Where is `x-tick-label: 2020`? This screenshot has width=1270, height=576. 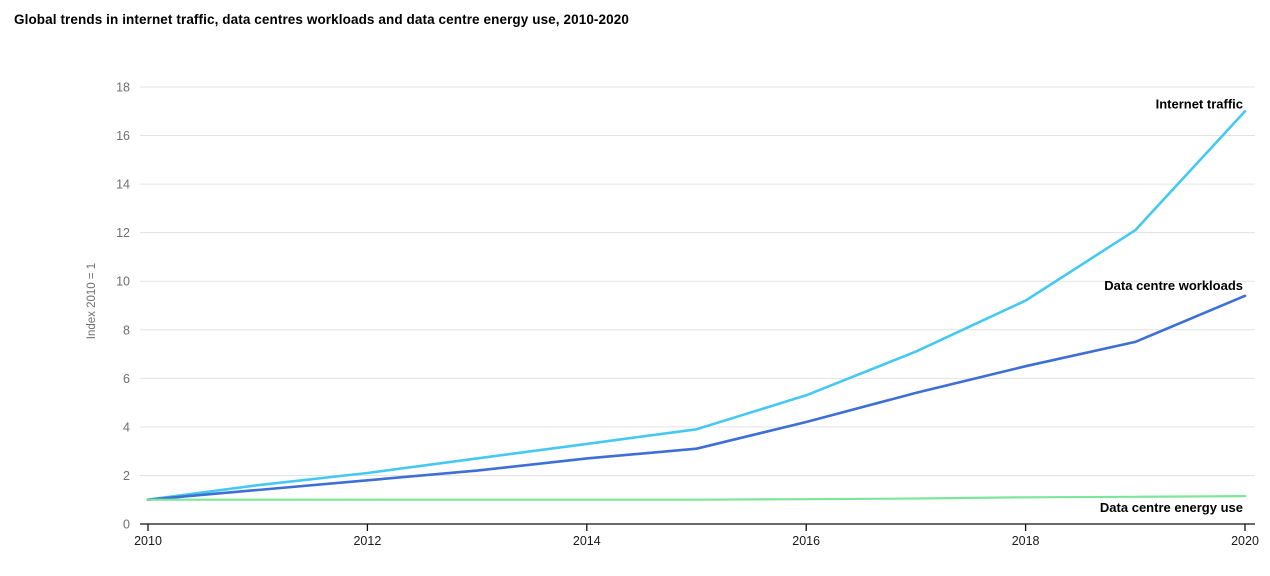
x-tick-label: 2020 is located at coordinates (1245, 541).